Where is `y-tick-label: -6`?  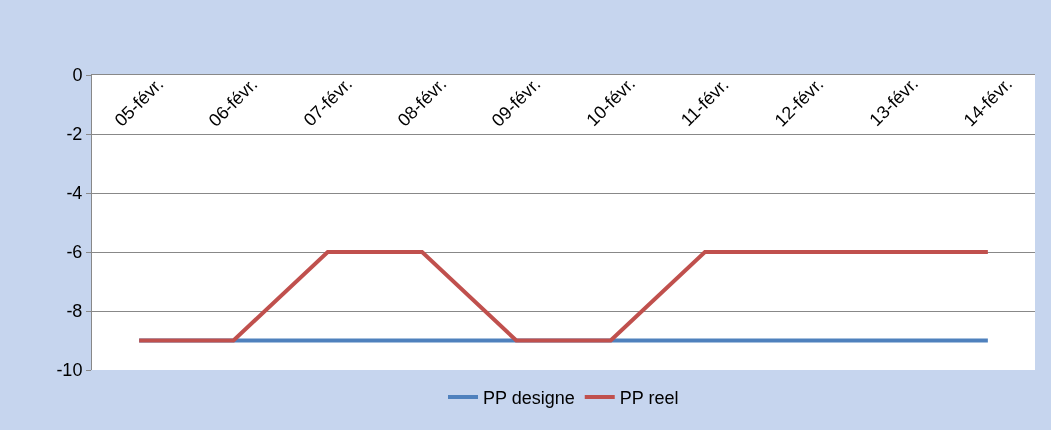 y-tick-label: -6 is located at coordinates (74, 252).